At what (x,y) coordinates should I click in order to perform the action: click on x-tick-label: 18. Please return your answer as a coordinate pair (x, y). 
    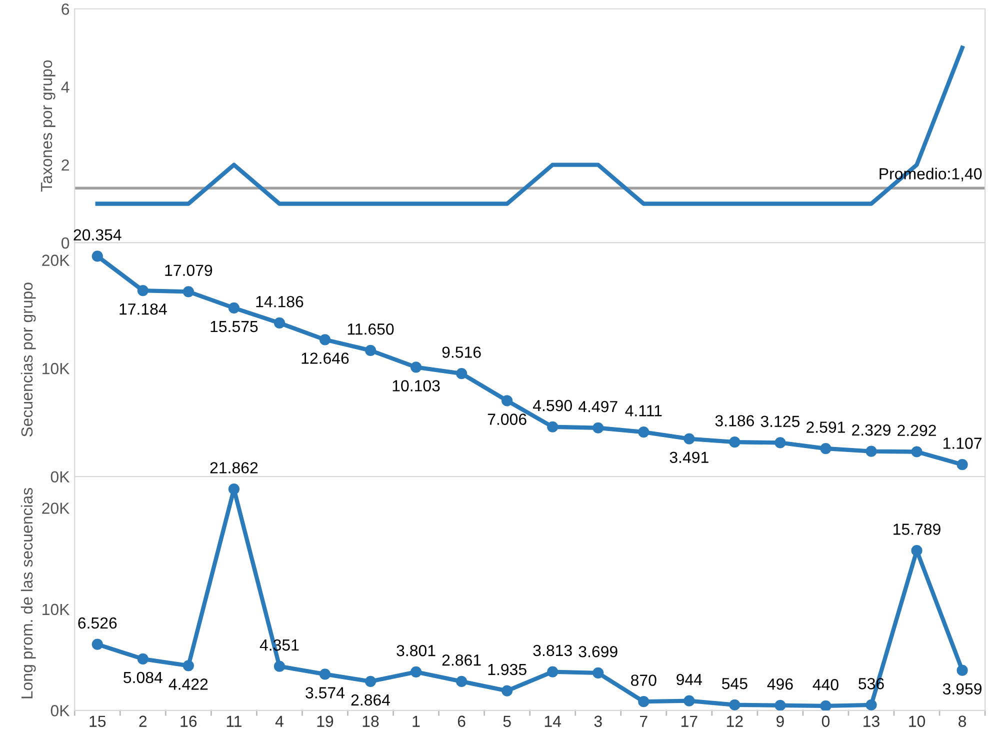
    Looking at the image, I should click on (370, 721).